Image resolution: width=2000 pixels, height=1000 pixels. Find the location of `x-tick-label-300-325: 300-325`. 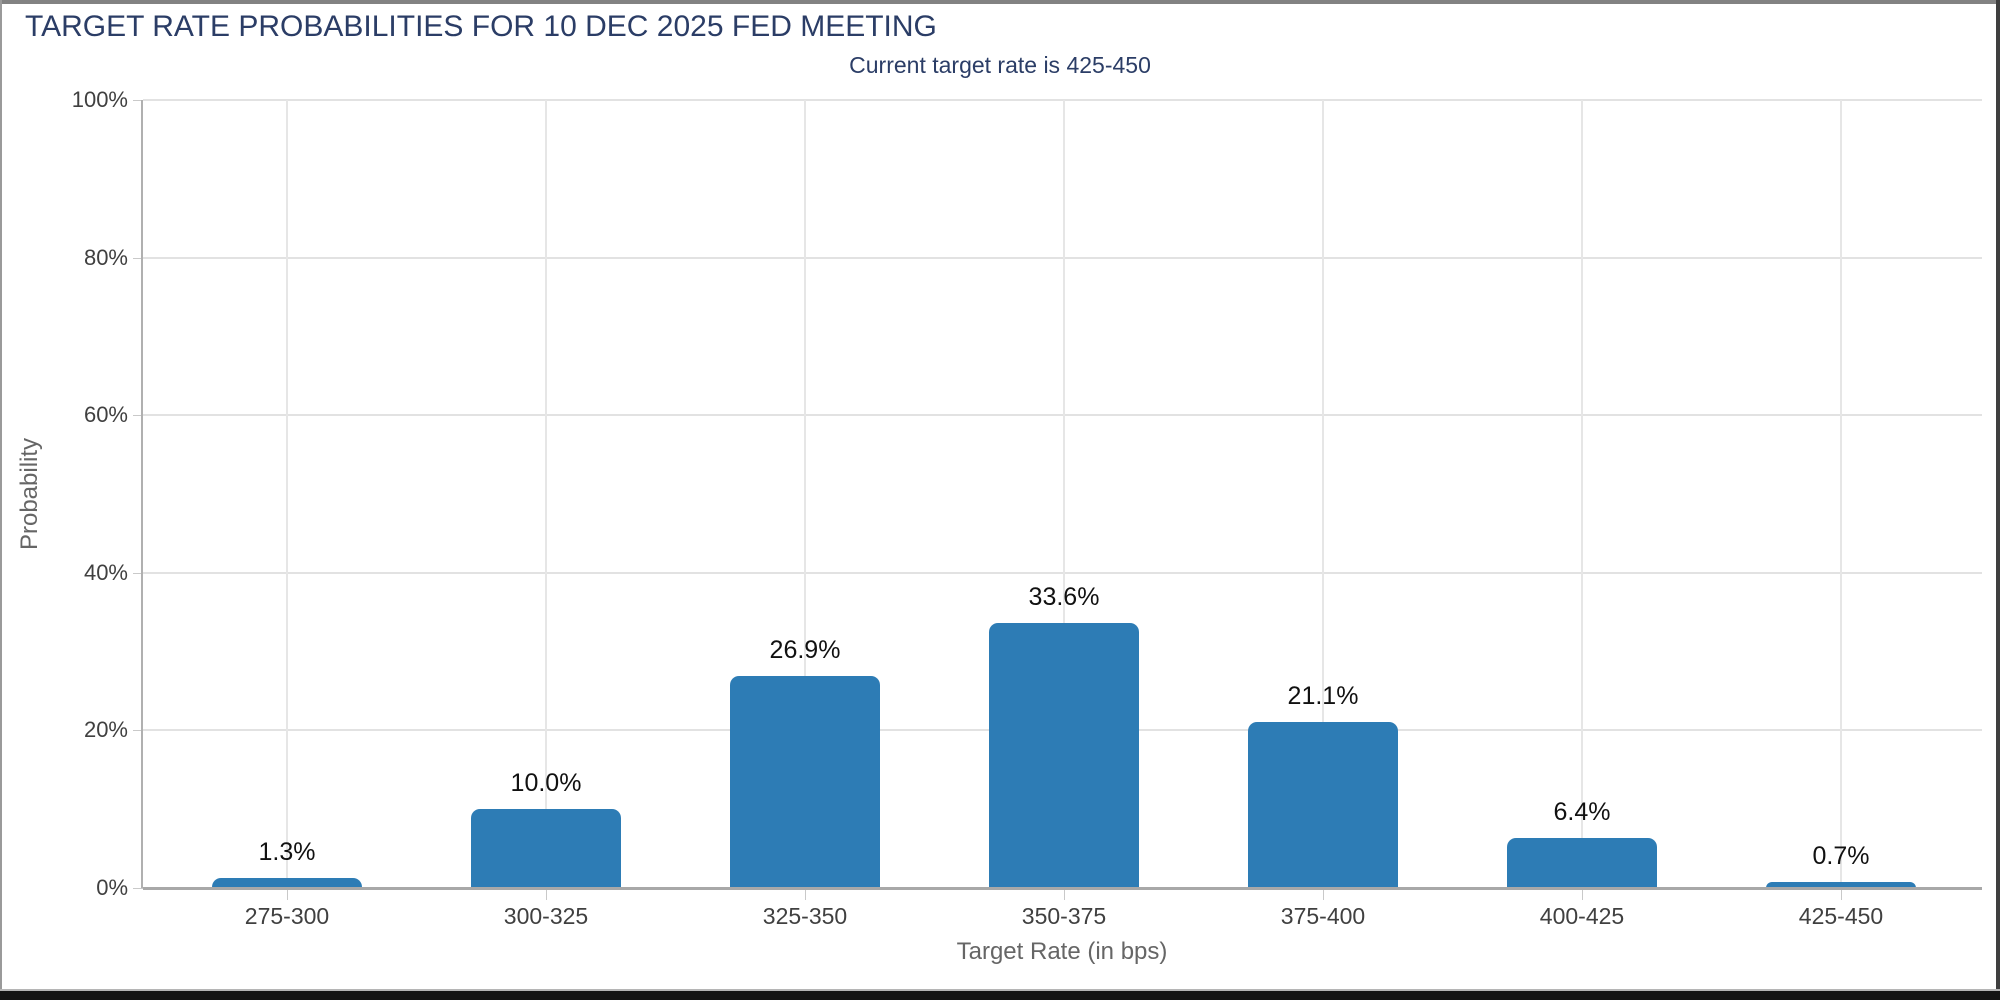

x-tick-label-300-325: 300-325 is located at coordinates (546, 916).